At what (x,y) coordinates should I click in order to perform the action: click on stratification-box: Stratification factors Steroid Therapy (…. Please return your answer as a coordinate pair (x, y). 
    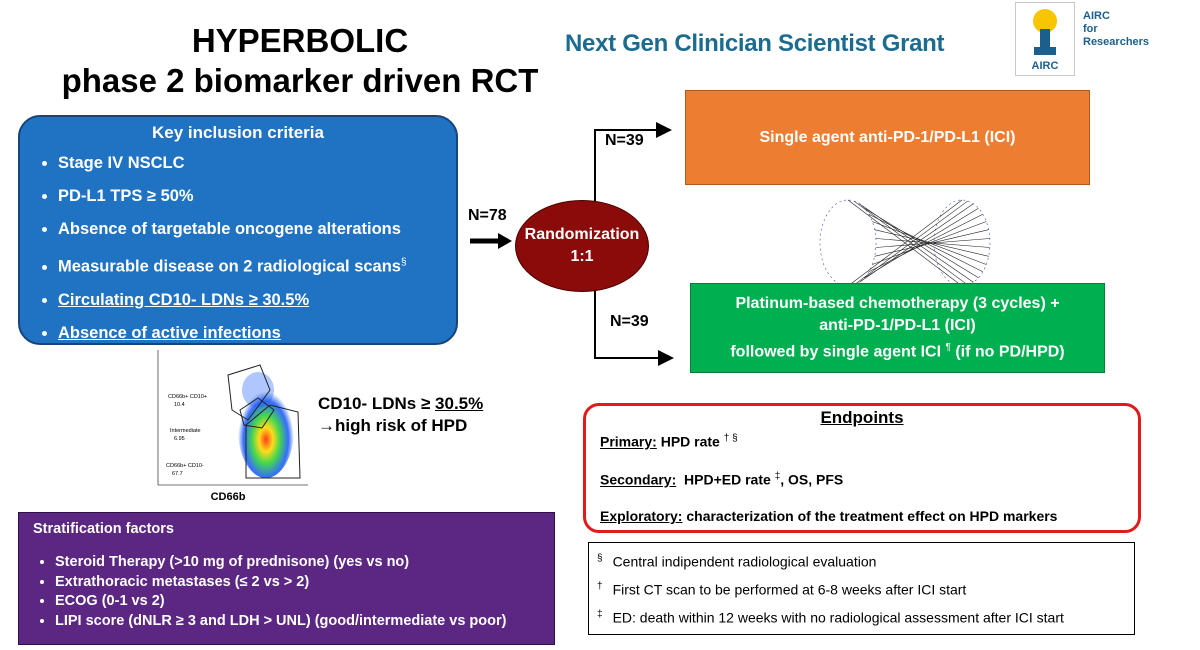
    Looking at the image, I should click on (286, 578).